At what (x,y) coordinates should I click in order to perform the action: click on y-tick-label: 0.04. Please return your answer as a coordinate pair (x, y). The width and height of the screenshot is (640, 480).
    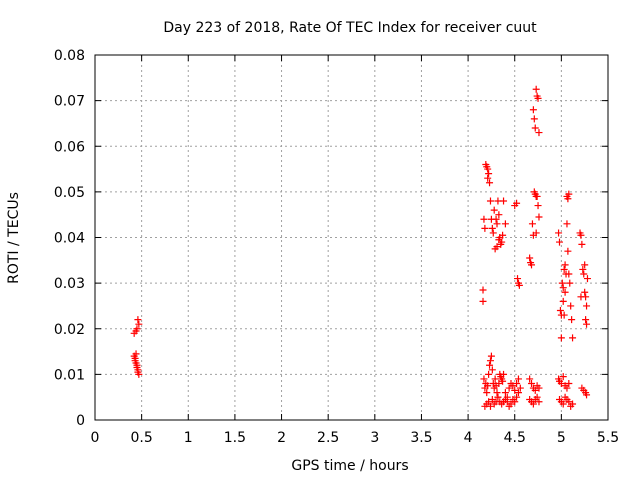
    Looking at the image, I should click on (69, 239).